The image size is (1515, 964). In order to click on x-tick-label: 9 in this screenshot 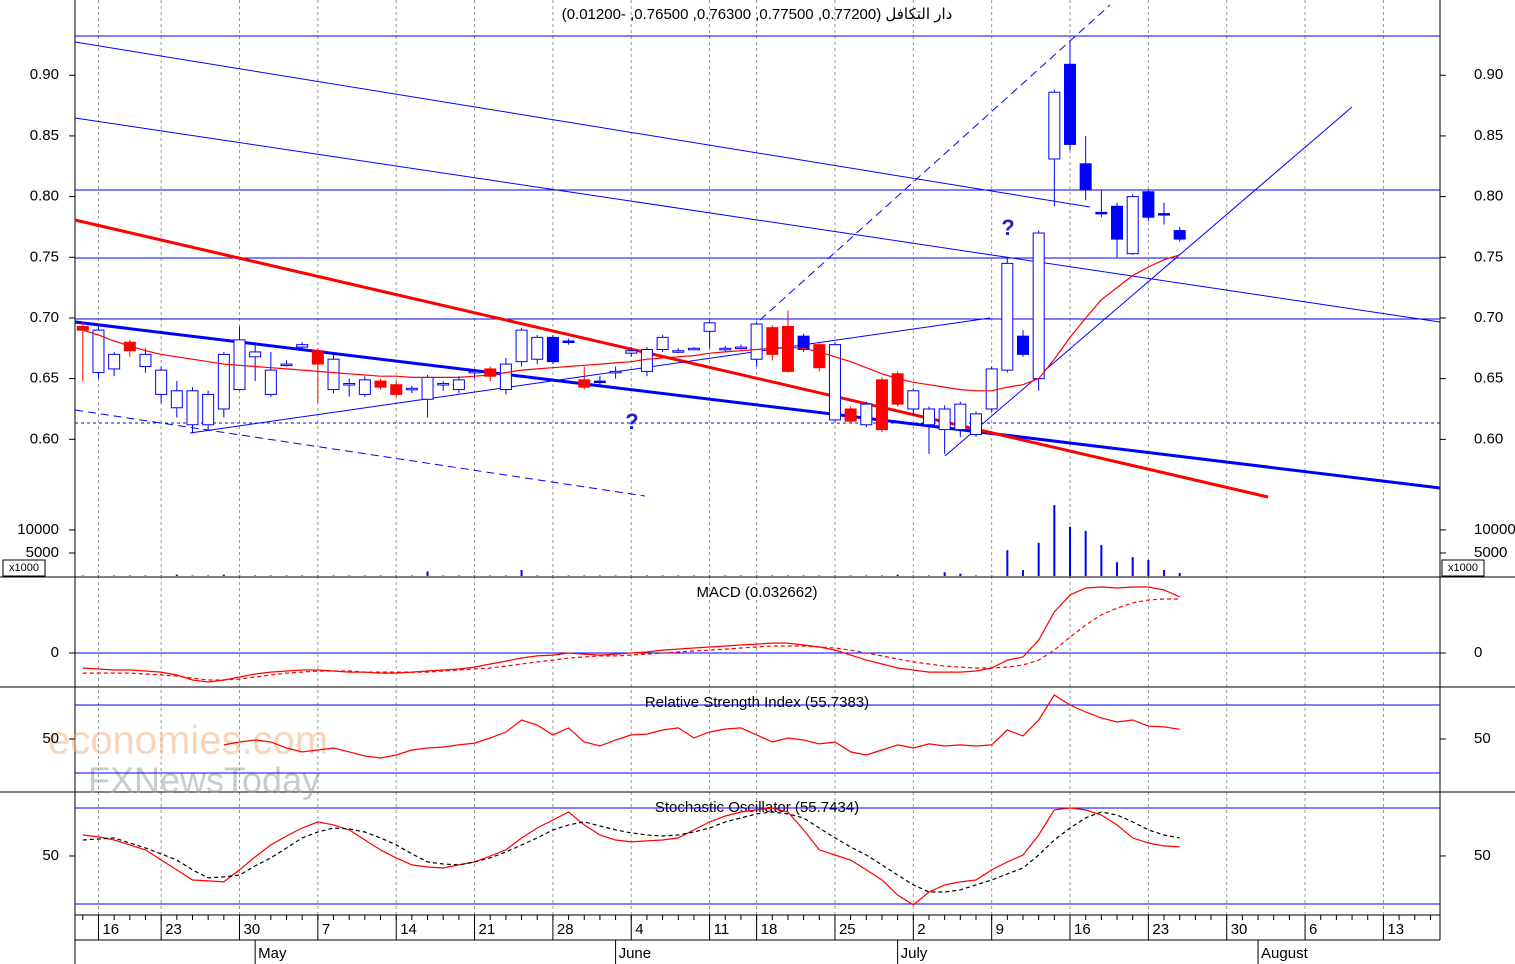, I will do `click(1000, 929)`.